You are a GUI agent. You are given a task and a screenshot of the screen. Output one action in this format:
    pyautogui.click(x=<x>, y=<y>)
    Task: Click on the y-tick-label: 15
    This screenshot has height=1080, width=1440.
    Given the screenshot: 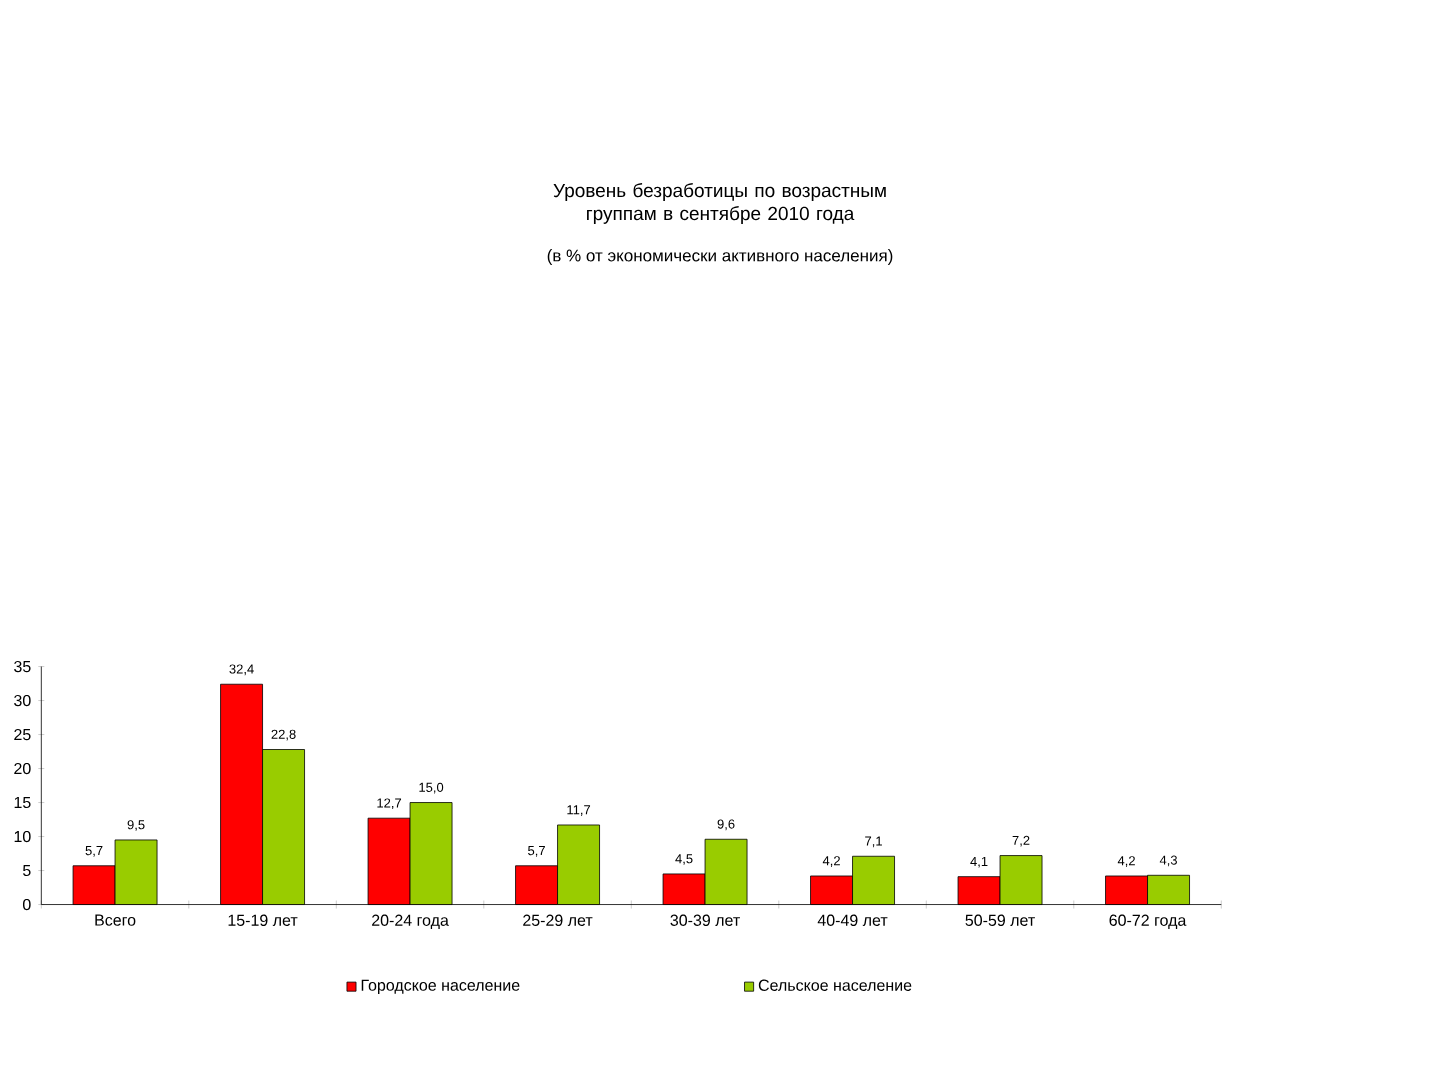 What is the action you would take?
    pyautogui.click(x=22, y=802)
    